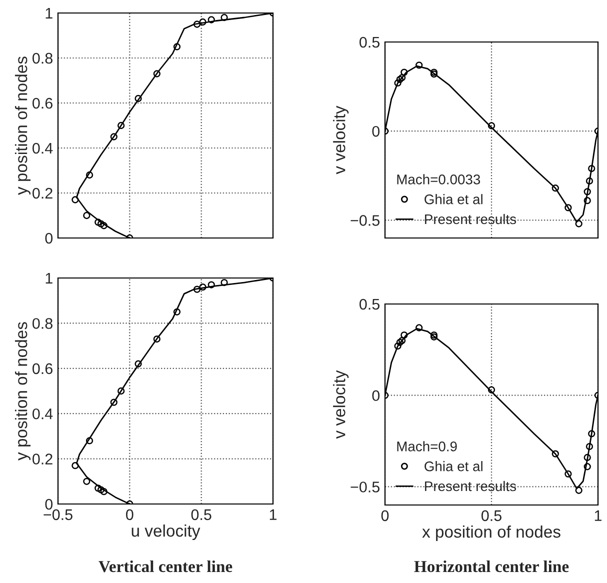 The width and height of the screenshot is (607, 583). I want to click on legend-title: Mach=0.9, so click(427, 446).